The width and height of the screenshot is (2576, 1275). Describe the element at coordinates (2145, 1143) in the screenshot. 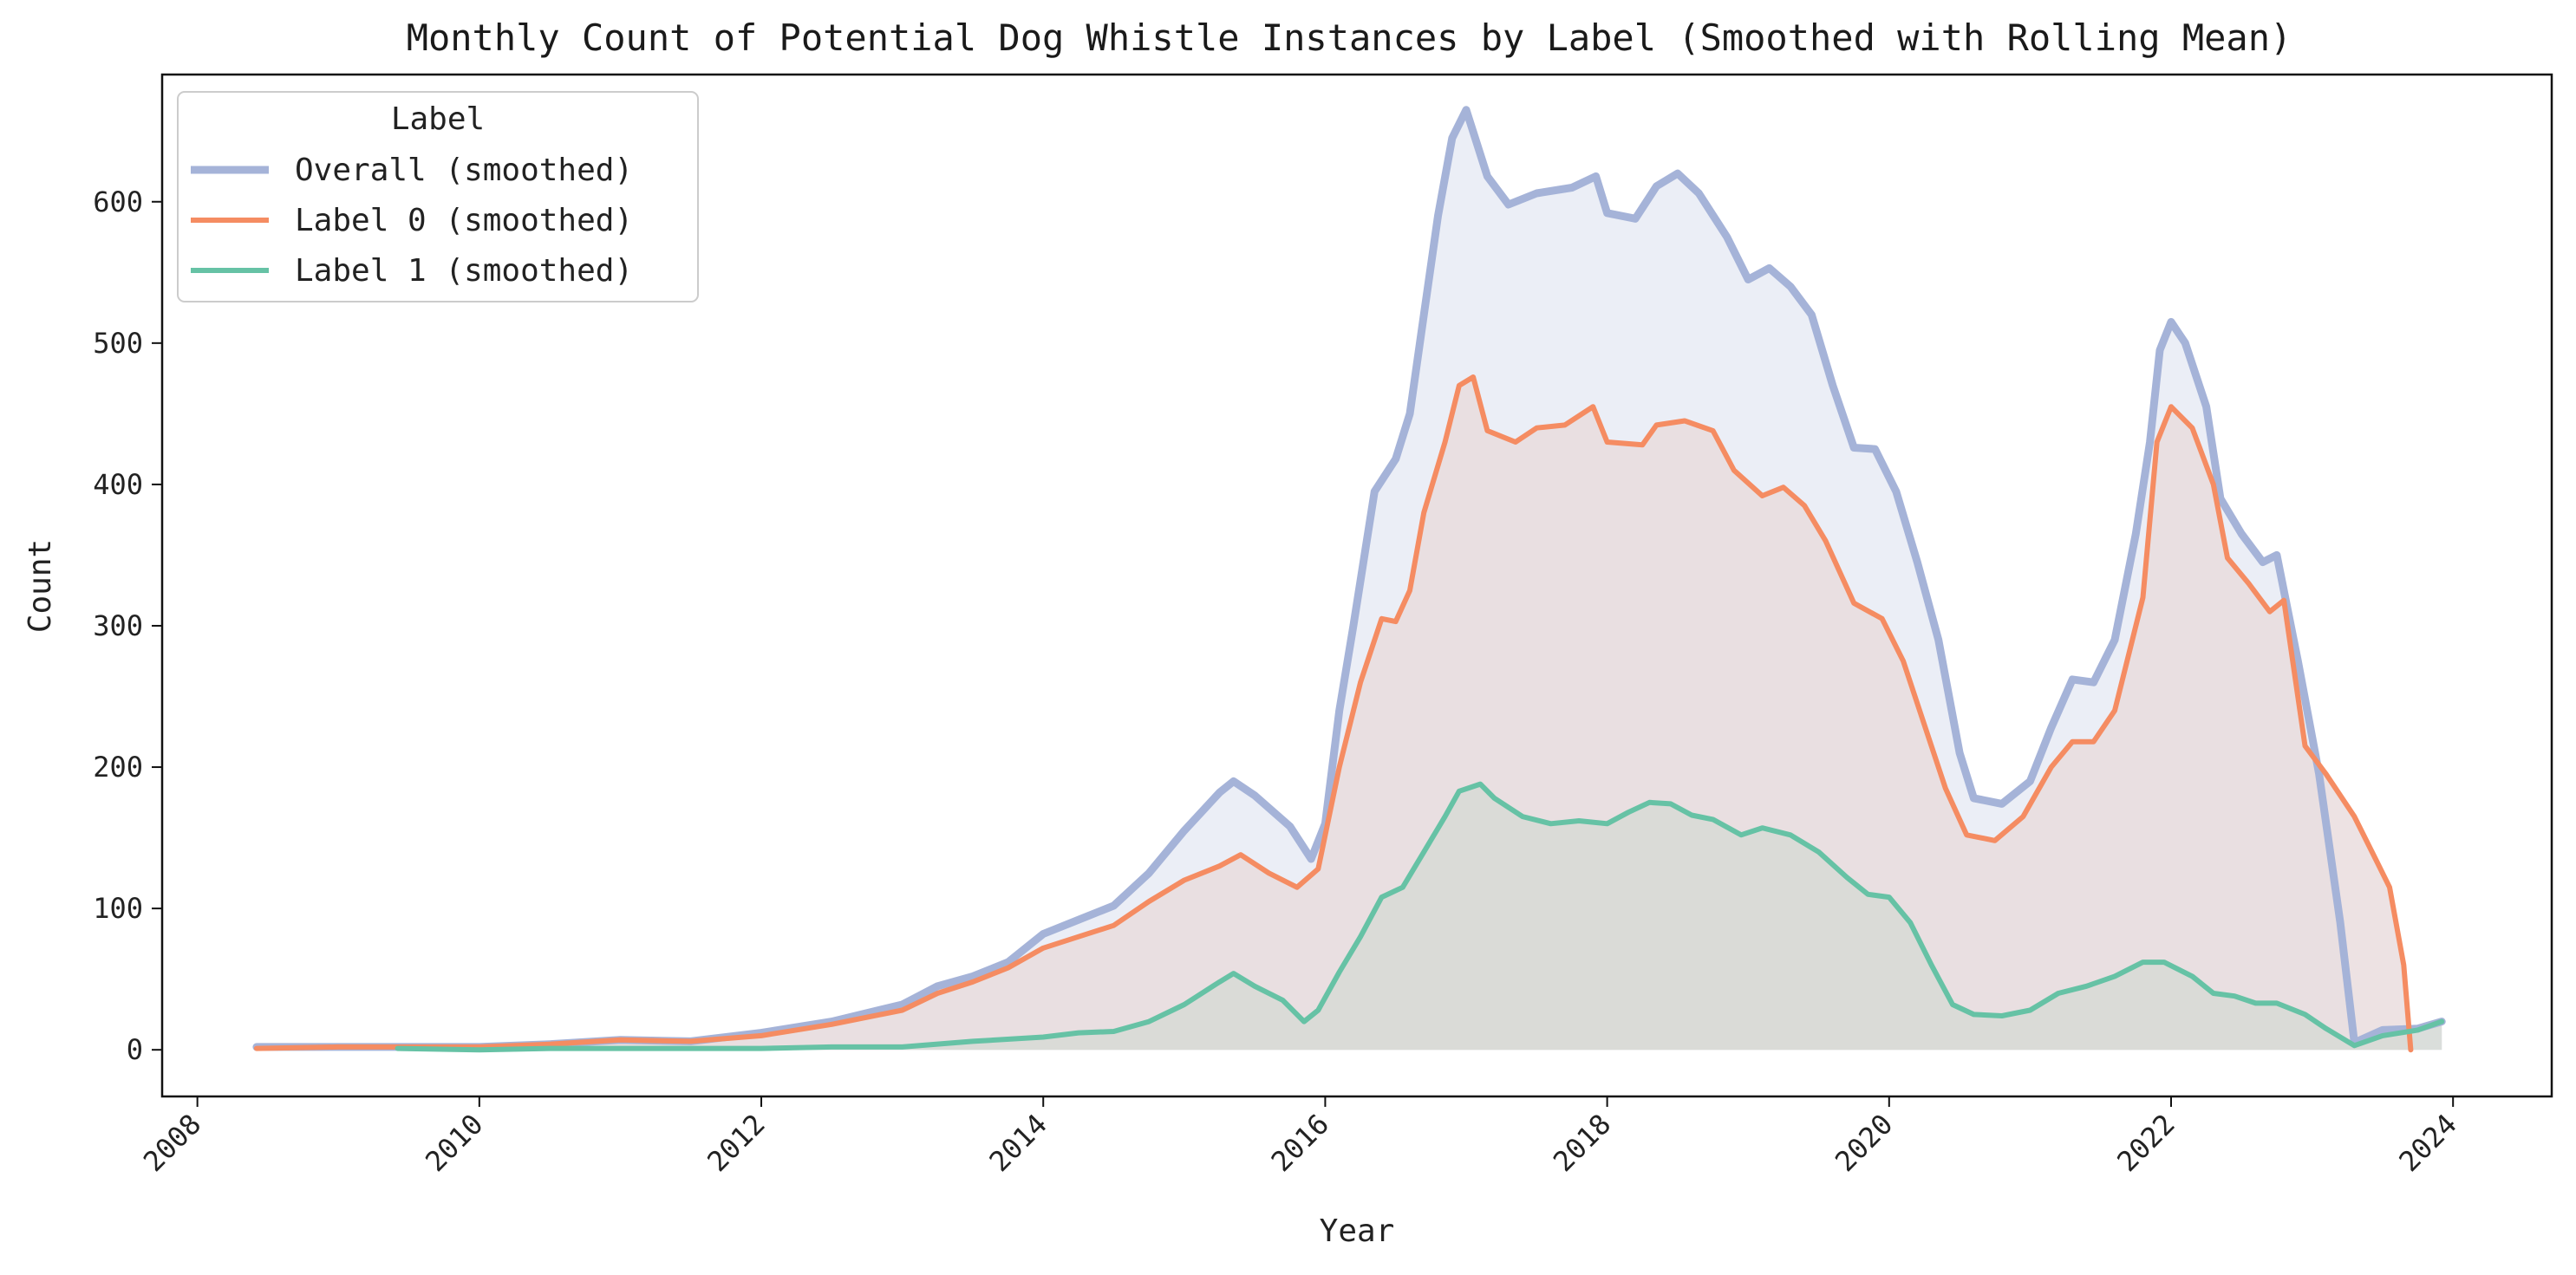

I see `x-tick-label: 2022` at that location.